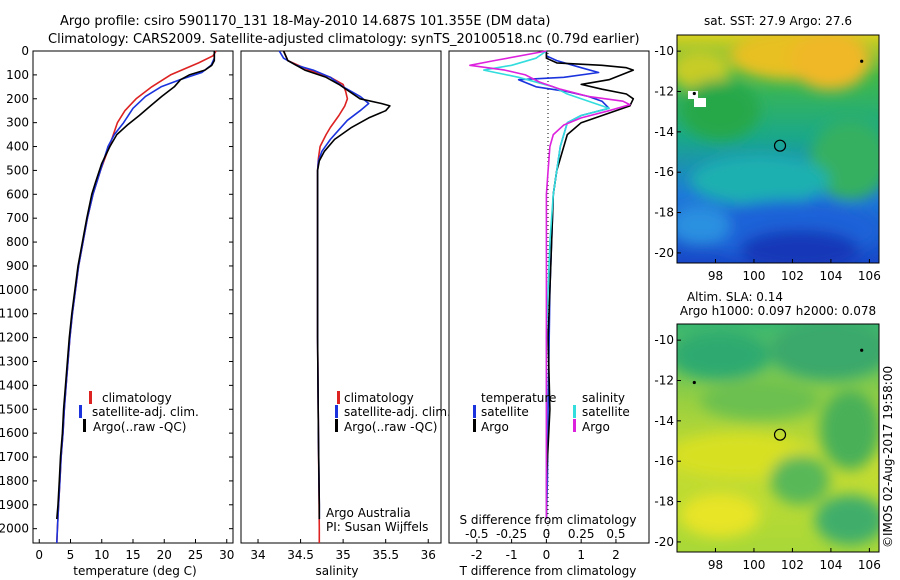 This screenshot has height=580, width=900. I want to click on x-tick-label: 20, so click(164, 555).